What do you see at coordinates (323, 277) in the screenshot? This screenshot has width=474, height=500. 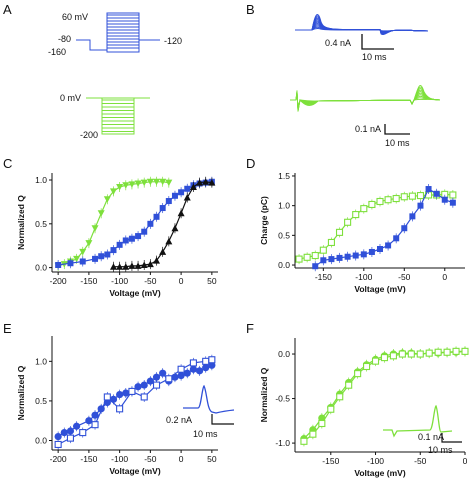 I see `chart-d-x-tick-label: -150` at bounding box center [323, 277].